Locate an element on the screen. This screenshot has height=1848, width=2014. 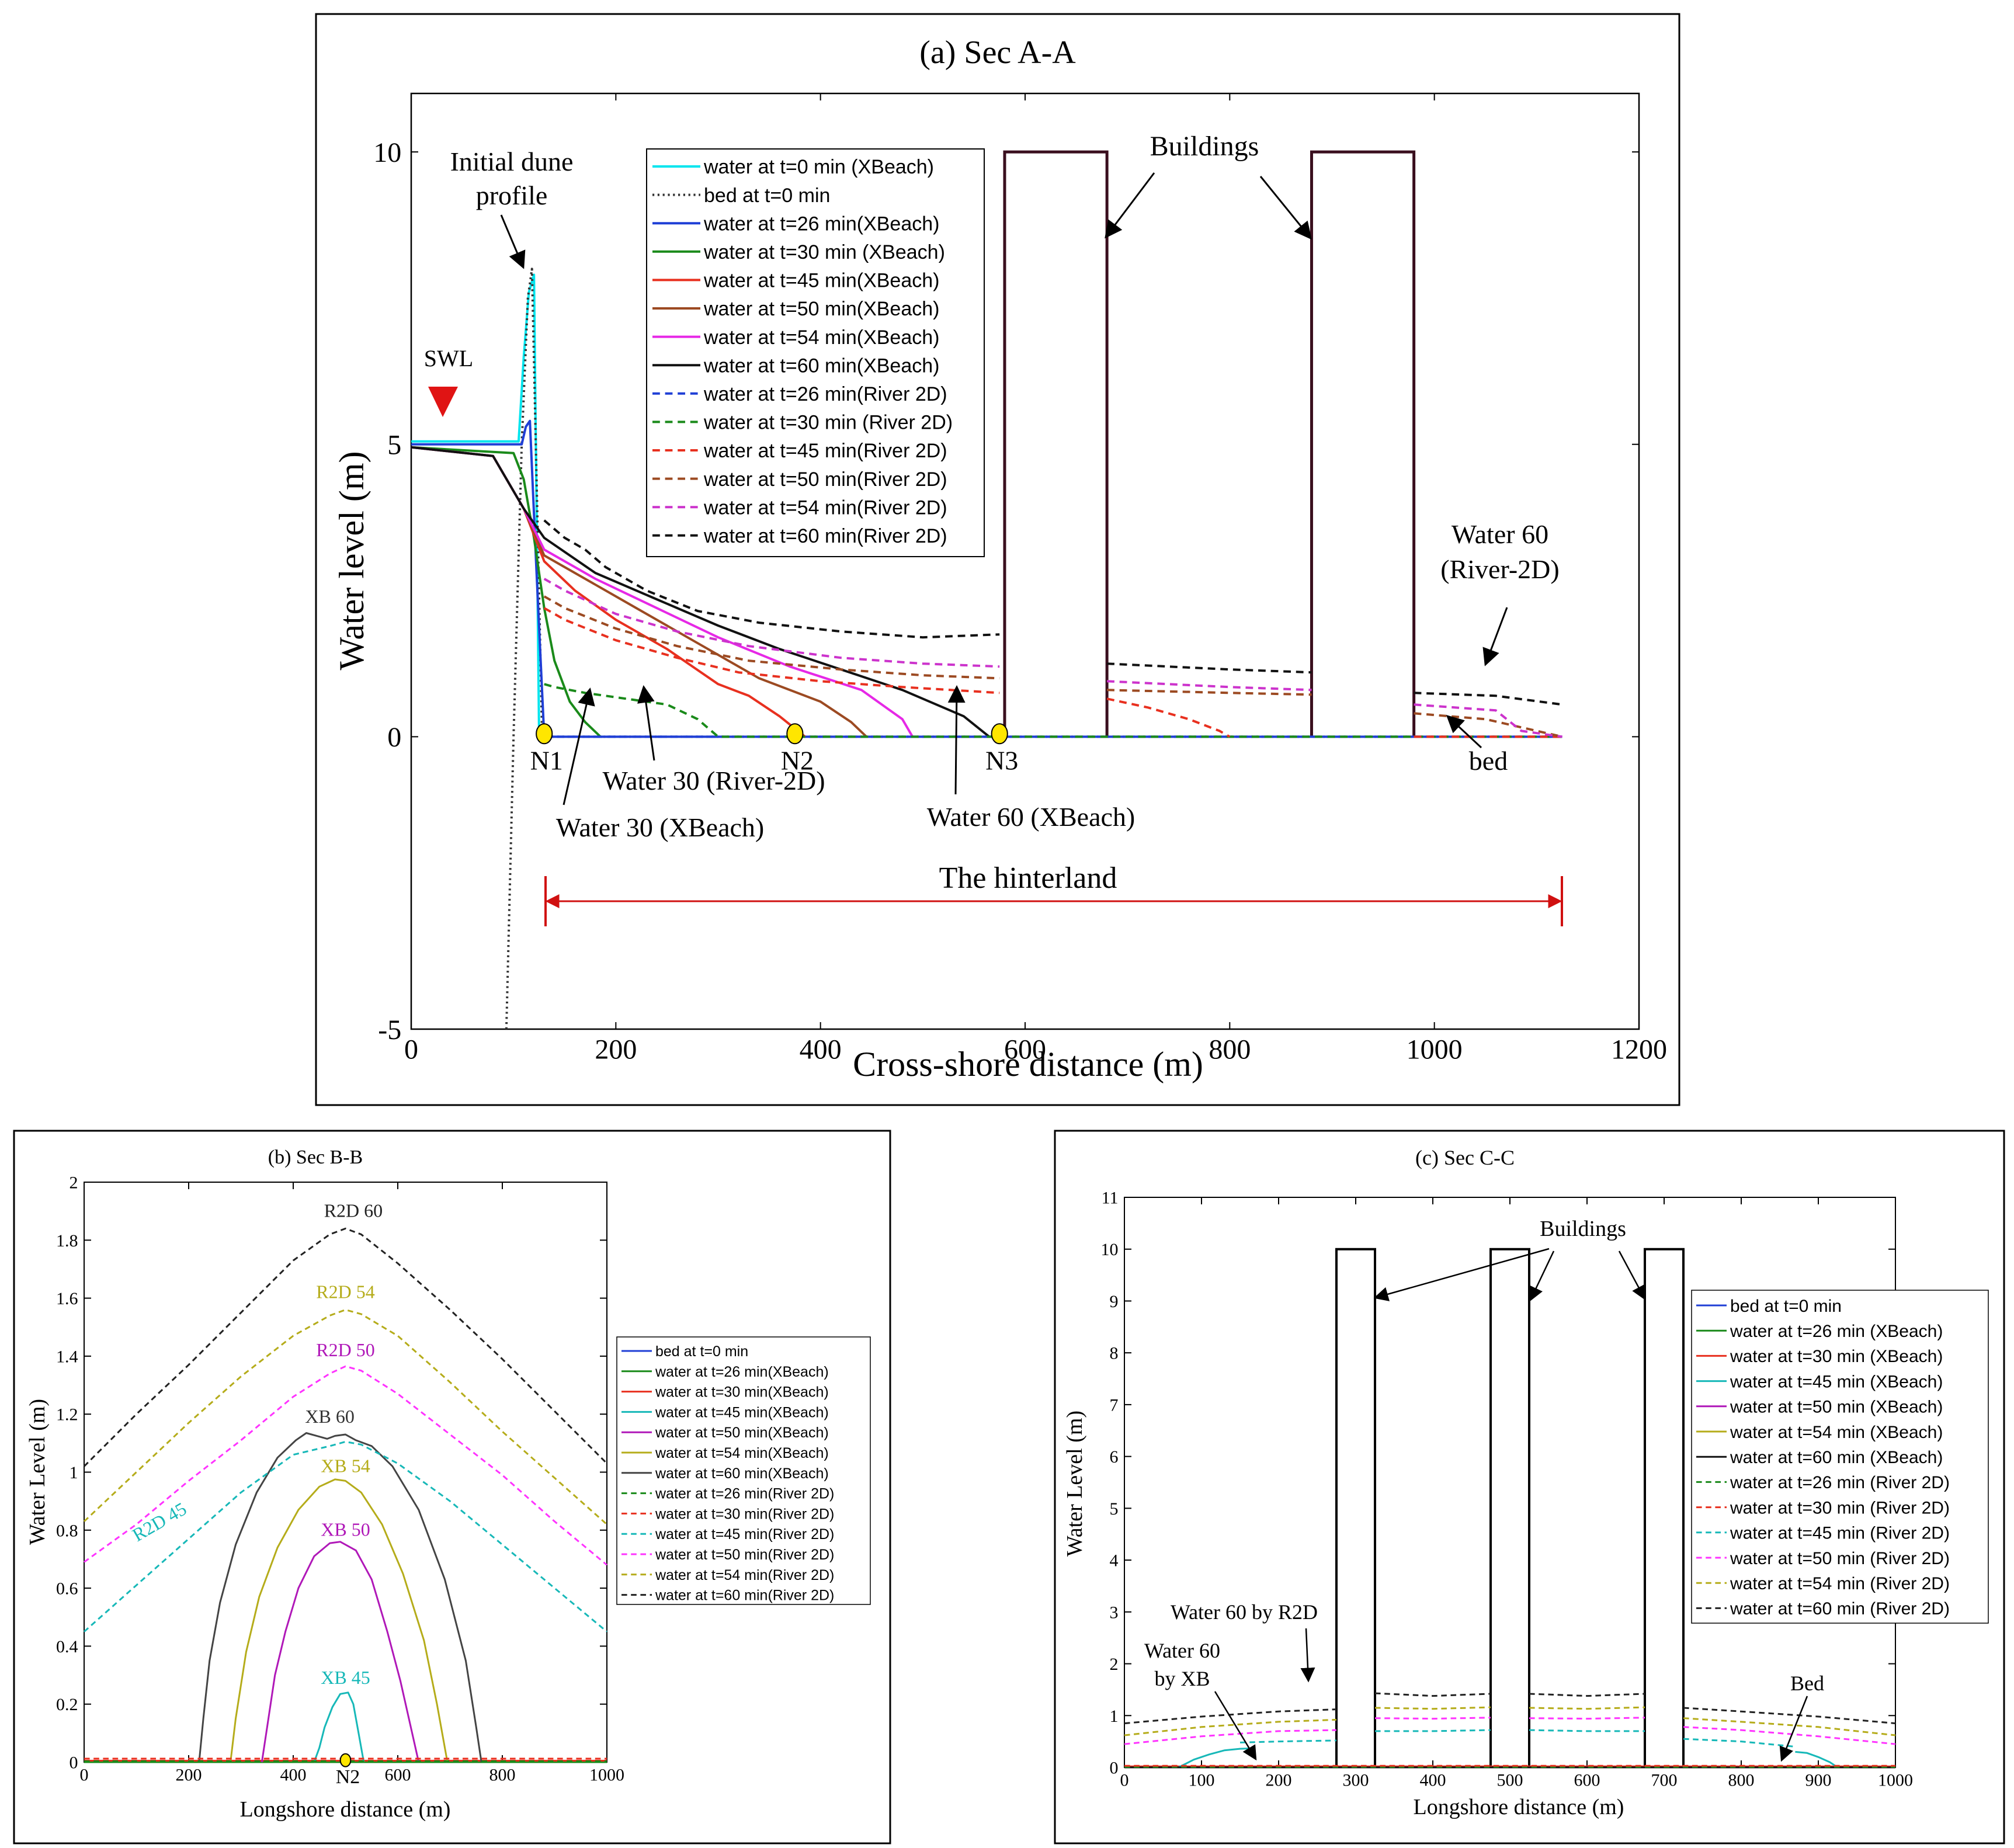
y-tick-label: 10 is located at coordinates (387, 153).